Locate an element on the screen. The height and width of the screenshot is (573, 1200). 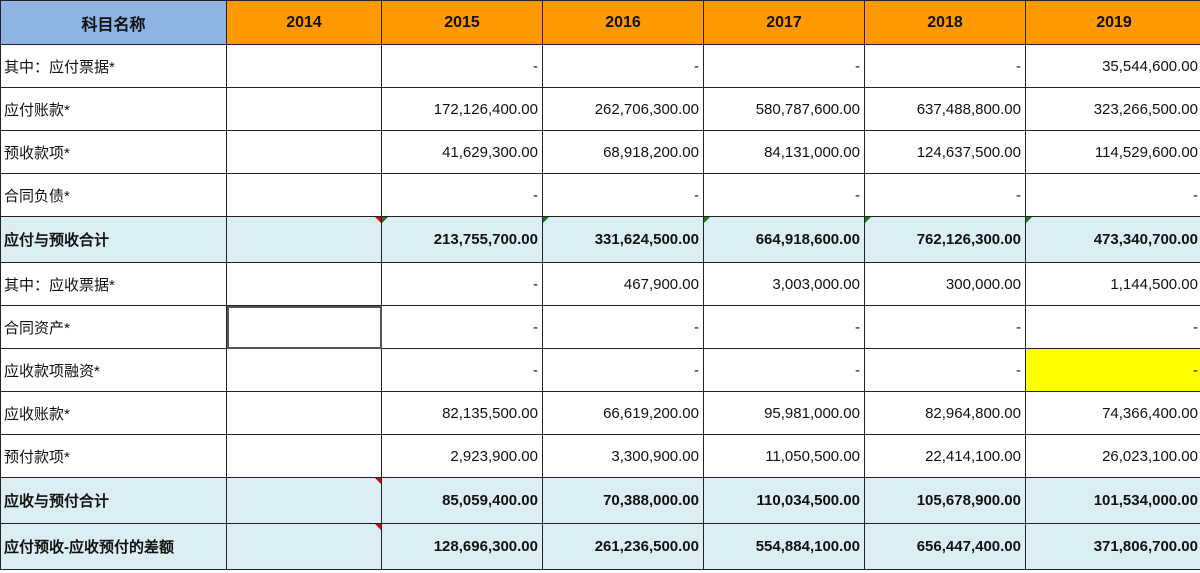
cell-2015: 82,135,500.00 is located at coordinates (462, 413).